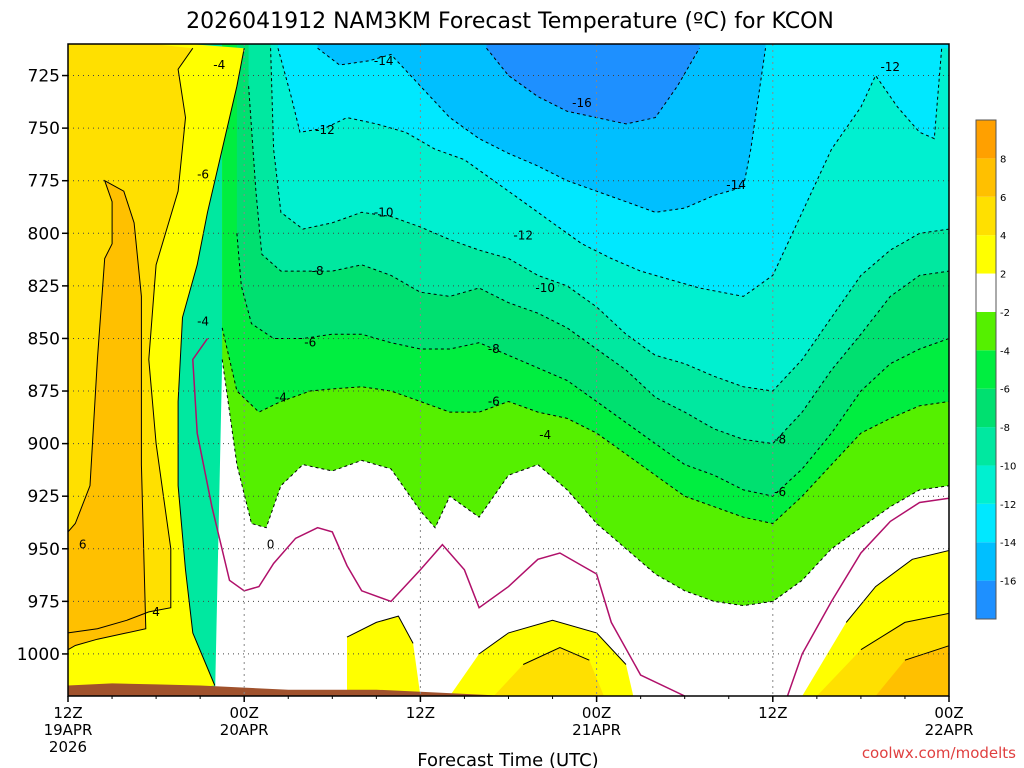 Image resolution: width=1024 pixels, height=768 pixels. I want to click on x-tick-label-60-1: 00Z, so click(948, 713).